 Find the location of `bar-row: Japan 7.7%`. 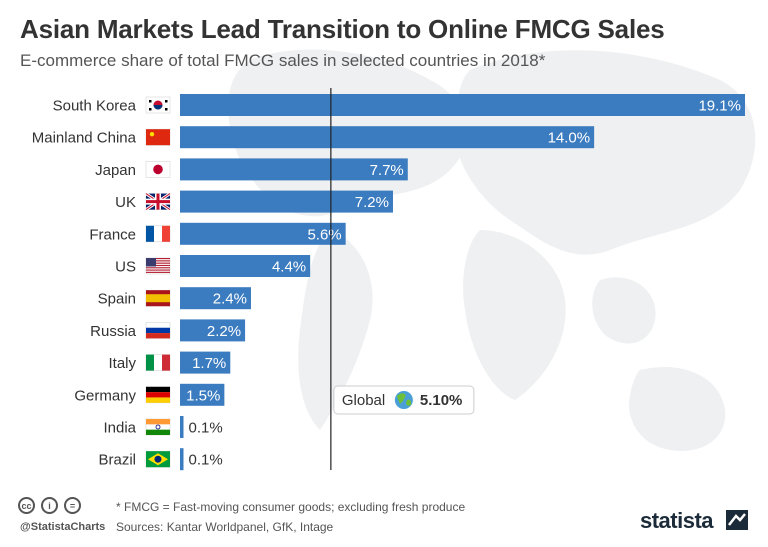

bar-row: Japan 7.7% is located at coordinates (251, 169).